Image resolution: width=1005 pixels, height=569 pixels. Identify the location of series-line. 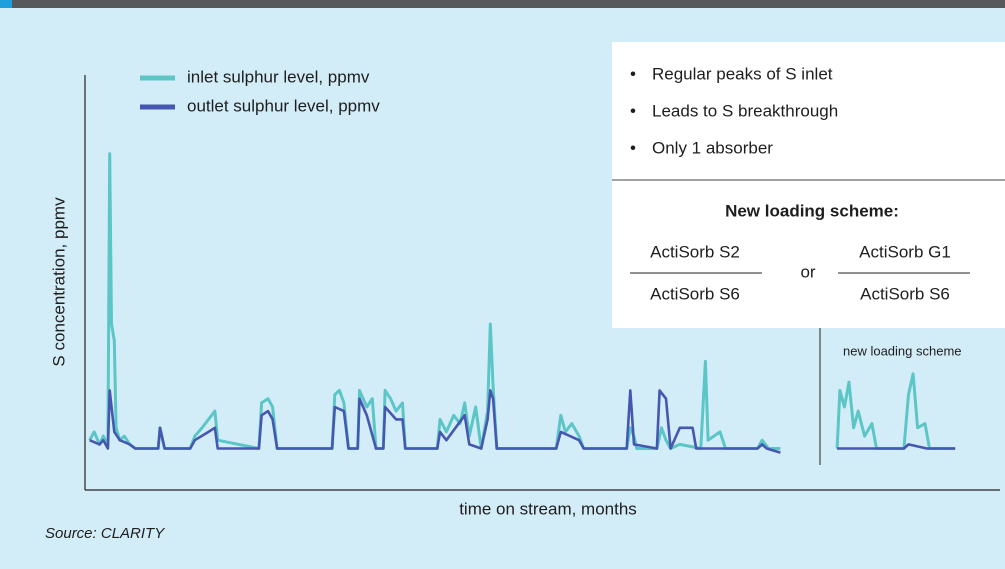
(522, 421).